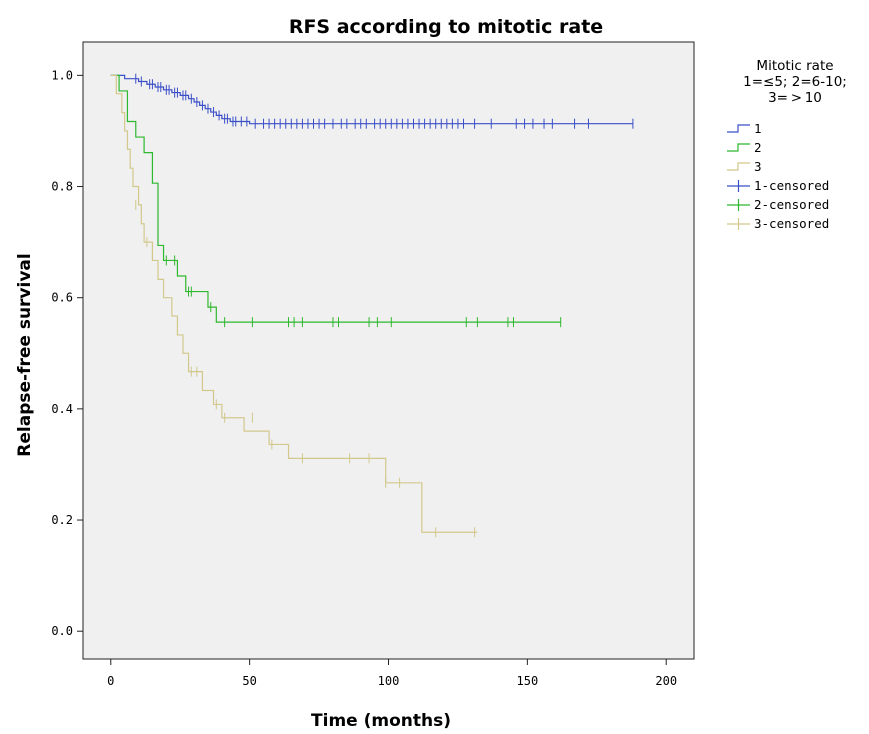  I want to click on legend-label-1: 1, so click(758, 128).